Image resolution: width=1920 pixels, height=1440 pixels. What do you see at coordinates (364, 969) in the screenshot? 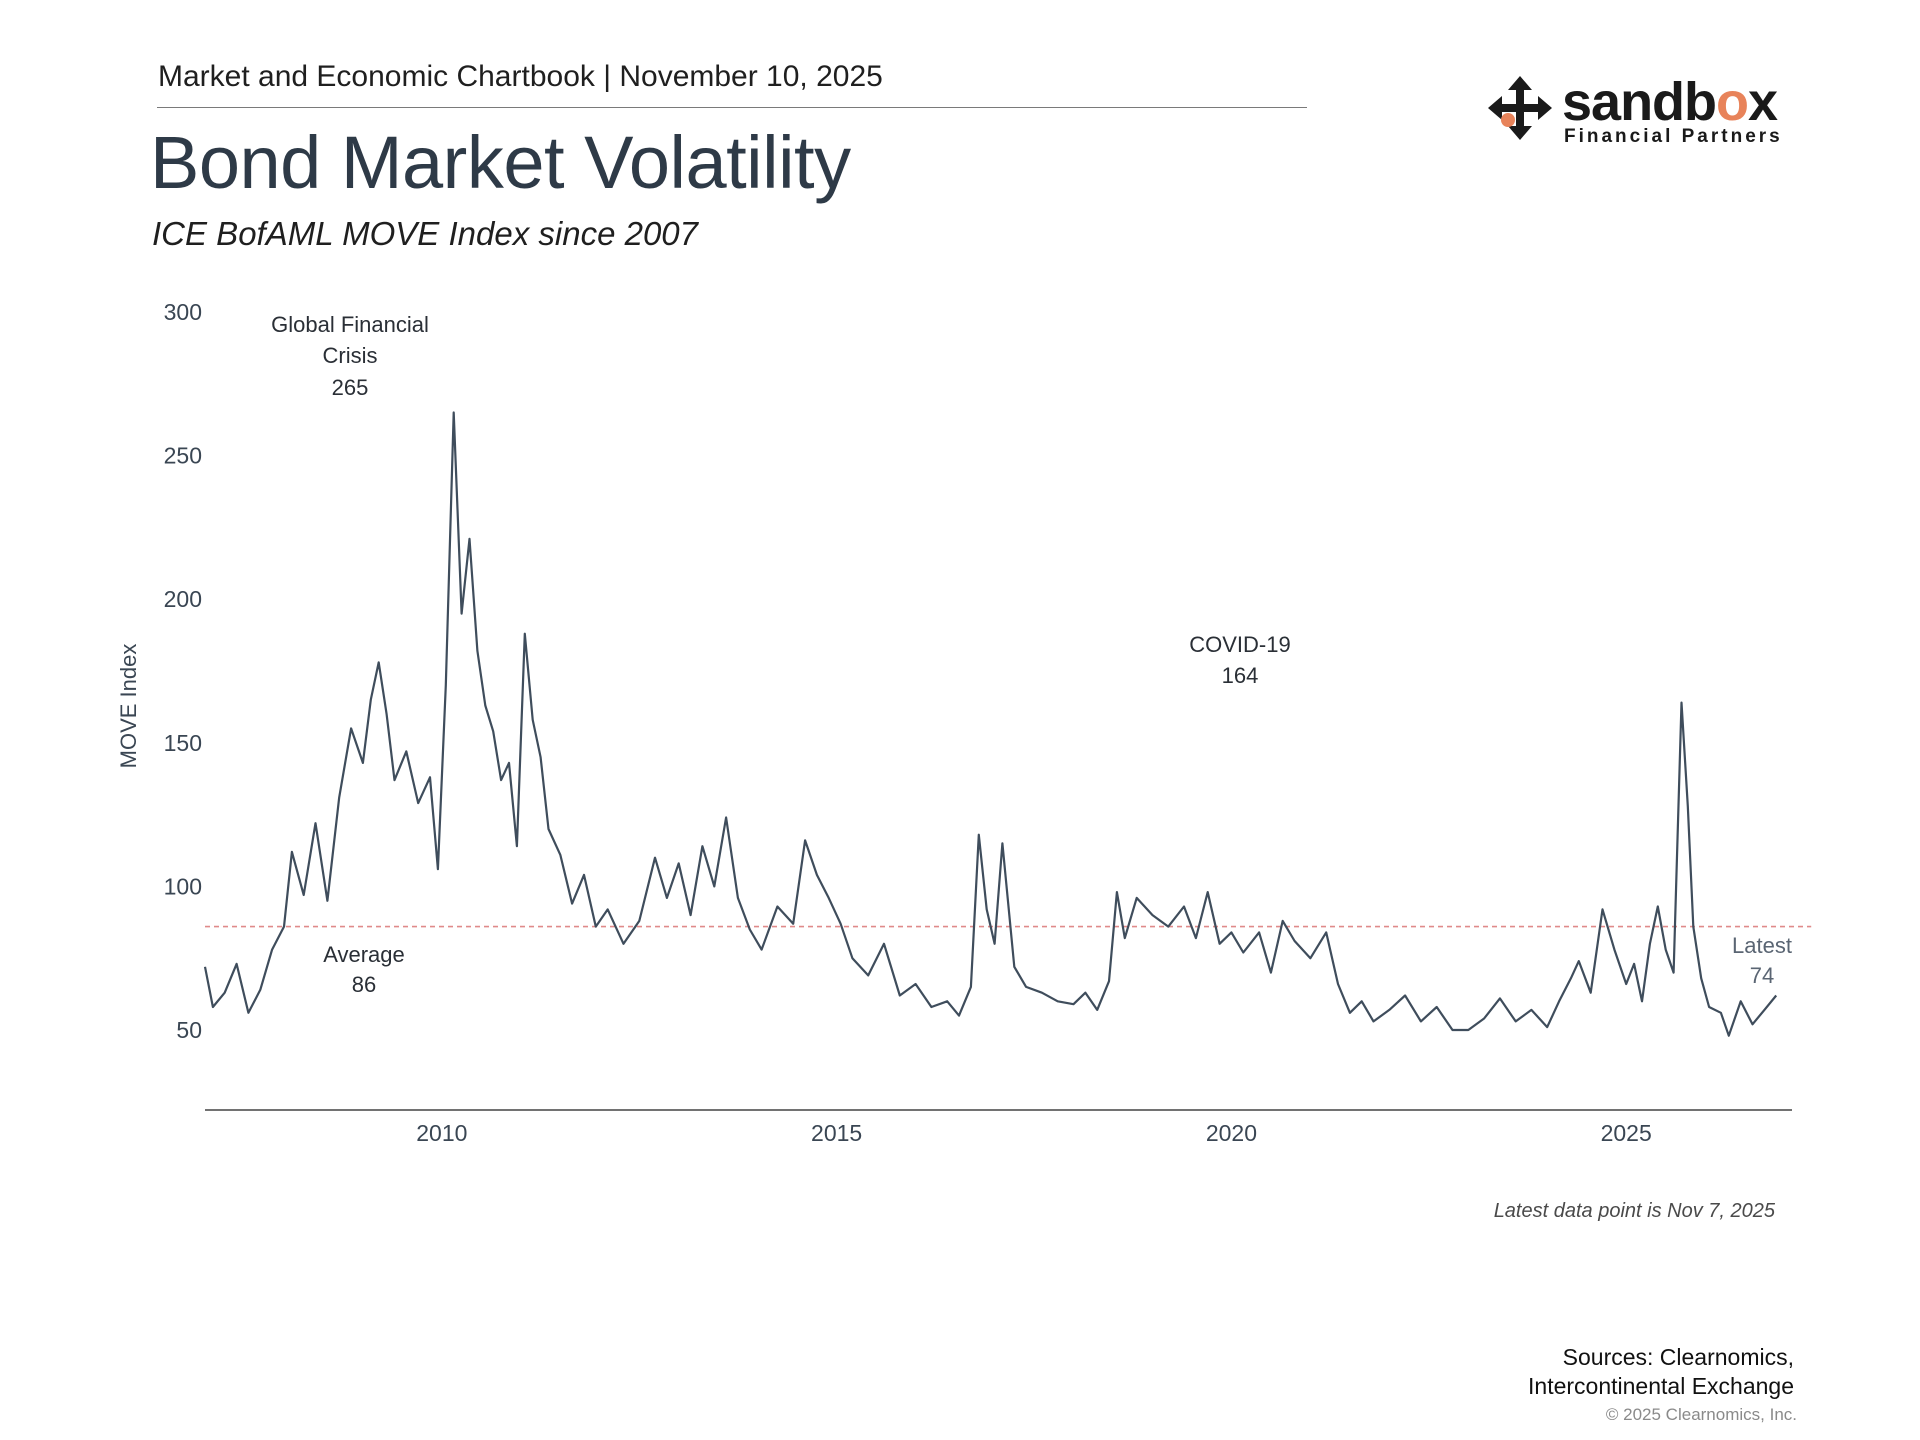
I see `average-annotation: Average 86` at bounding box center [364, 969].